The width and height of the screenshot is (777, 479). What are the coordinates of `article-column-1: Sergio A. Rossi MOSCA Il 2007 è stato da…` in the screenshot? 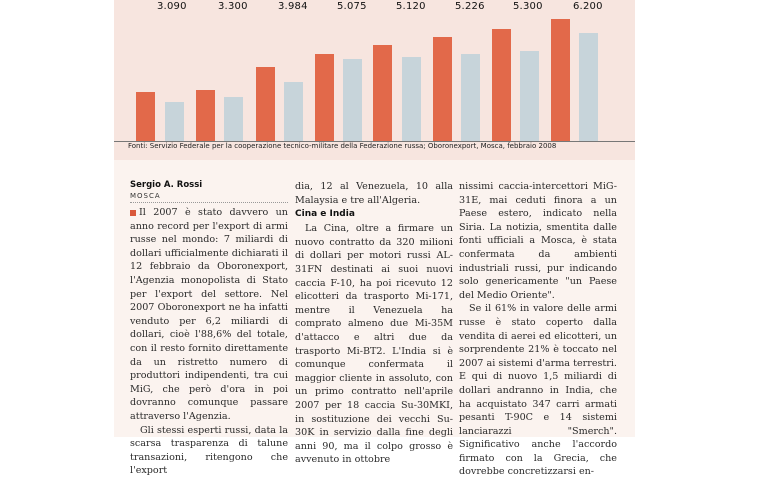 It's located at (209, 329).